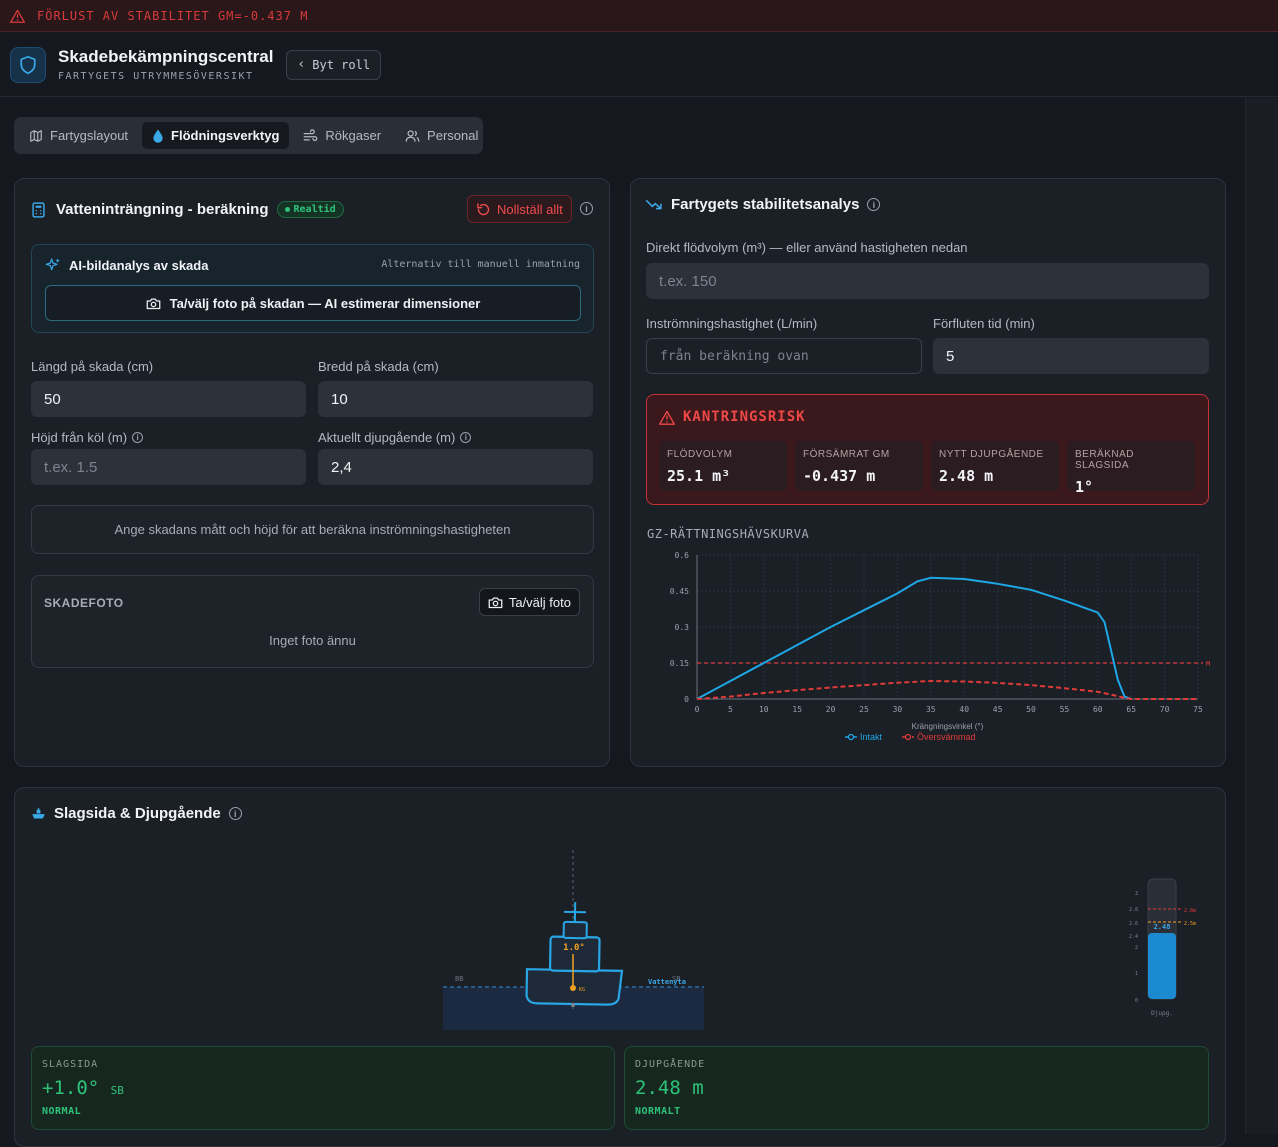 This screenshot has width=1278, height=1147. What do you see at coordinates (341, 65) in the screenshot?
I see `switch-role-label: Byt roll` at bounding box center [341, 65].